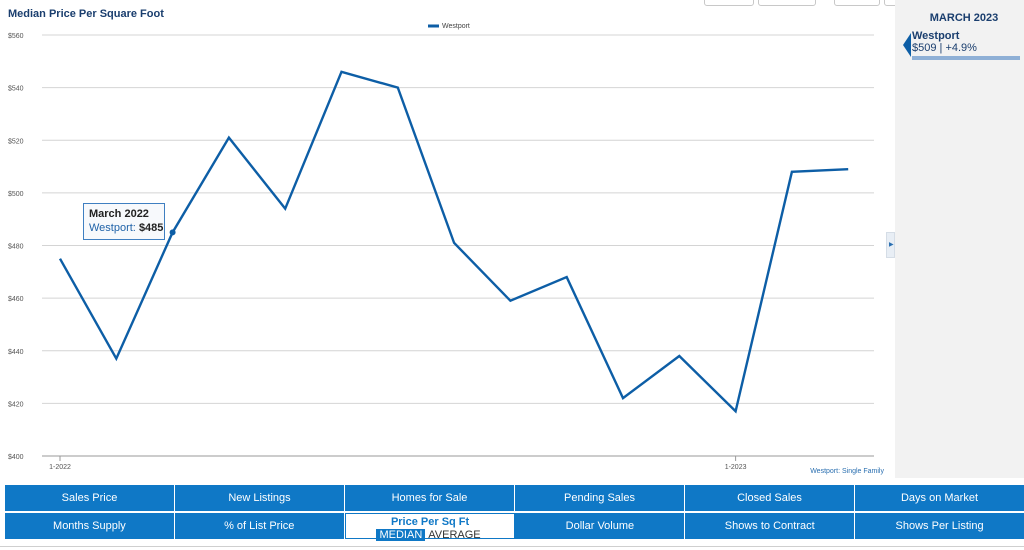 This screenshot has width=1024, height=550. What do you see at coordinates (401, 535) in the screenshot?
I see `toggle-median: MEDIAN` at bounding box center [401, 535].